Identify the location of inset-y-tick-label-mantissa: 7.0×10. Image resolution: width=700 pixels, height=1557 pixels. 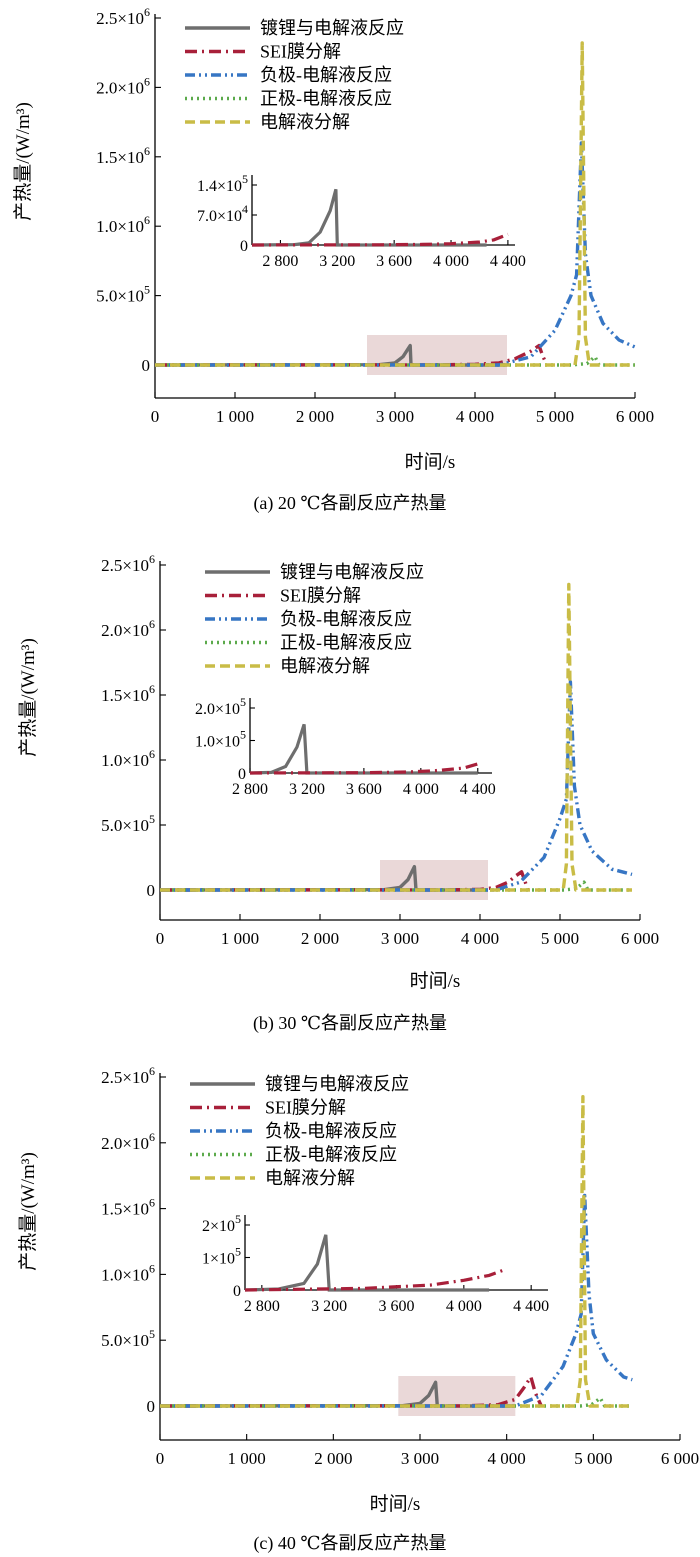
(219, 216).